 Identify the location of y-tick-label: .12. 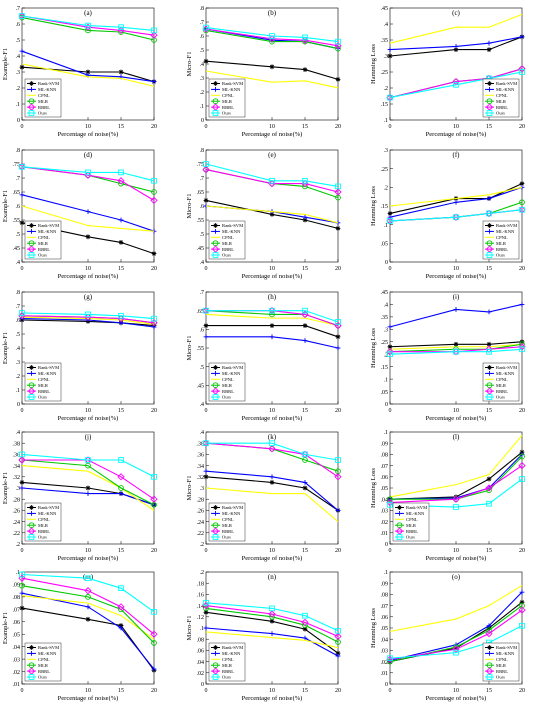
(201, 618).